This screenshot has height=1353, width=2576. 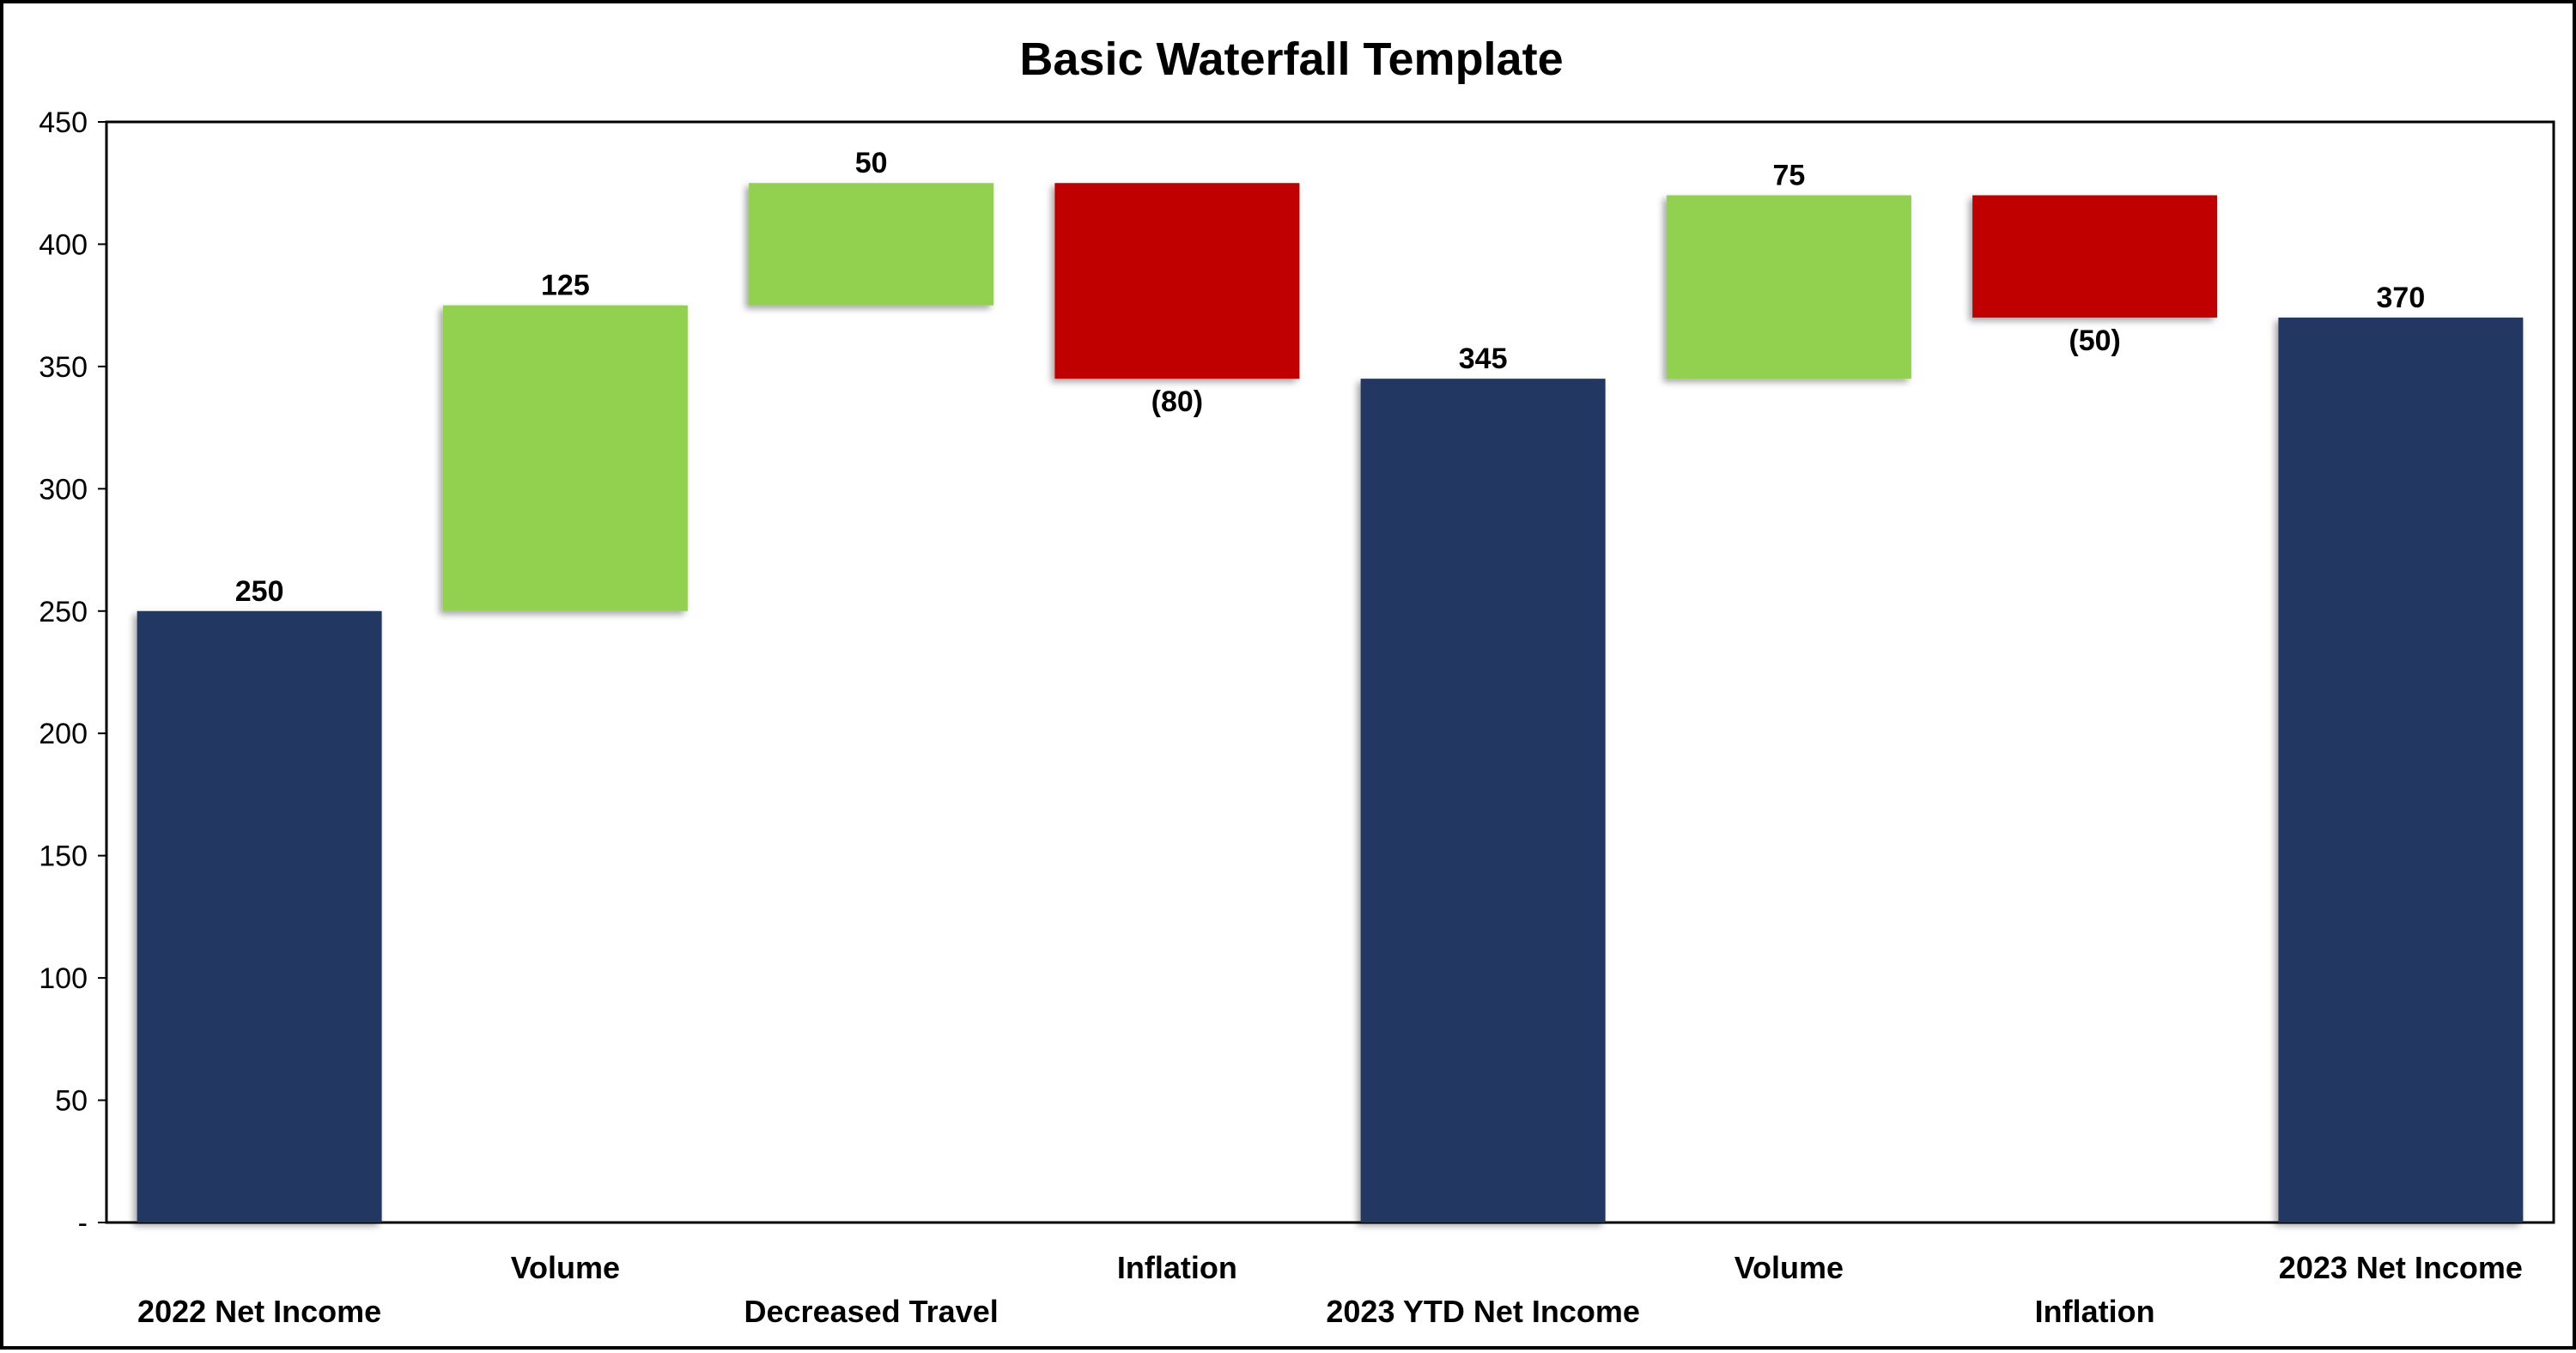 I want to click on data-label: 125, so click(x=565, y=286).